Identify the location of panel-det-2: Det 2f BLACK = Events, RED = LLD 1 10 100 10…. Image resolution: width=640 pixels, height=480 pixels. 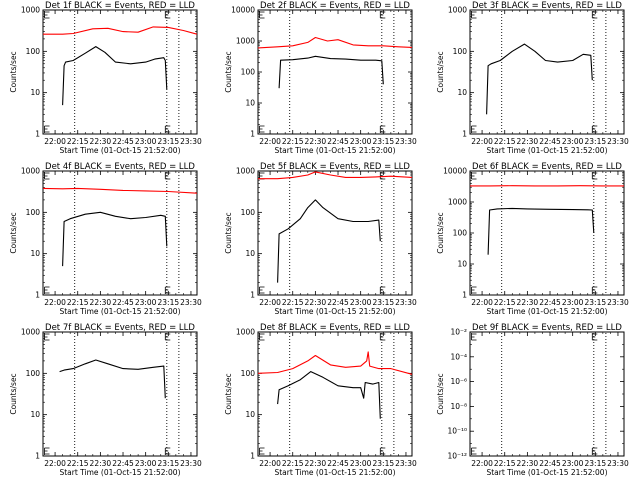
(320, 78).